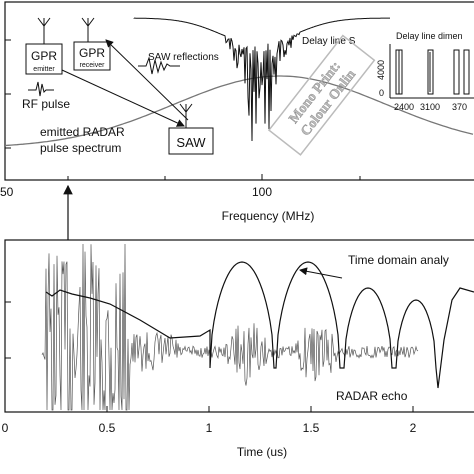 This screenshot has width=474, height=474. I want to click on inset-title: Delay line dimen, so click(429, 36).